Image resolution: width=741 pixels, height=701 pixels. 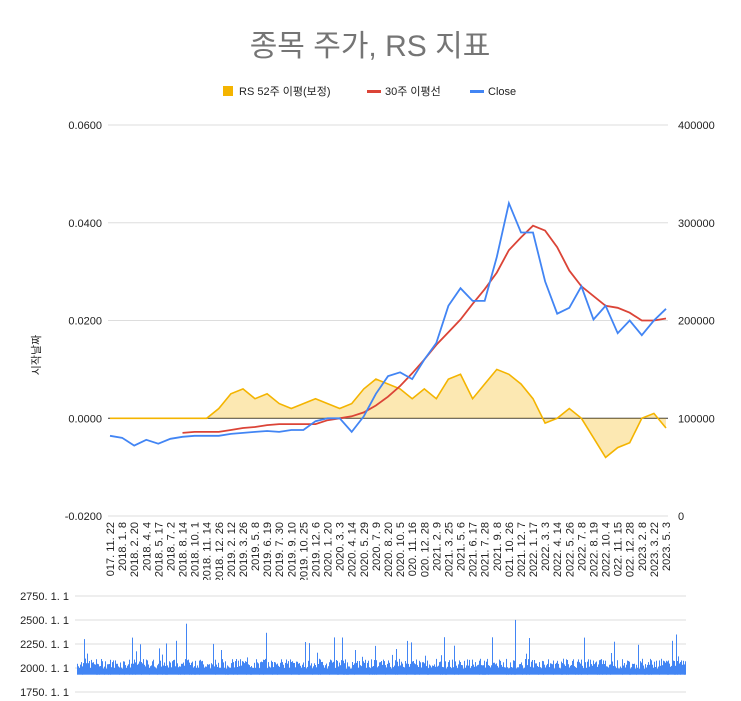 What do you see at coordinates (595, 549) in the screenshot?
I see `x-tick-label: 2022. 8. 19` at bounding box center [595, 549].